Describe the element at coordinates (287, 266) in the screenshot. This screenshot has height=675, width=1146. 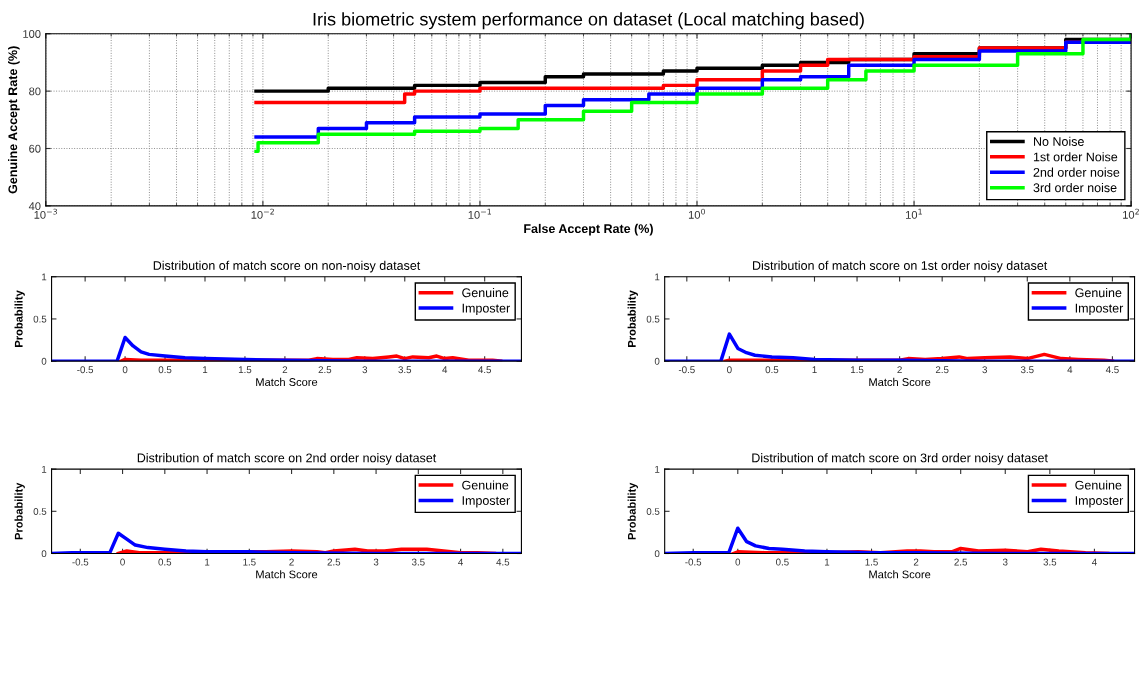
I see `chart-title: Distribution of match score on non-noisy dataset` at that location.